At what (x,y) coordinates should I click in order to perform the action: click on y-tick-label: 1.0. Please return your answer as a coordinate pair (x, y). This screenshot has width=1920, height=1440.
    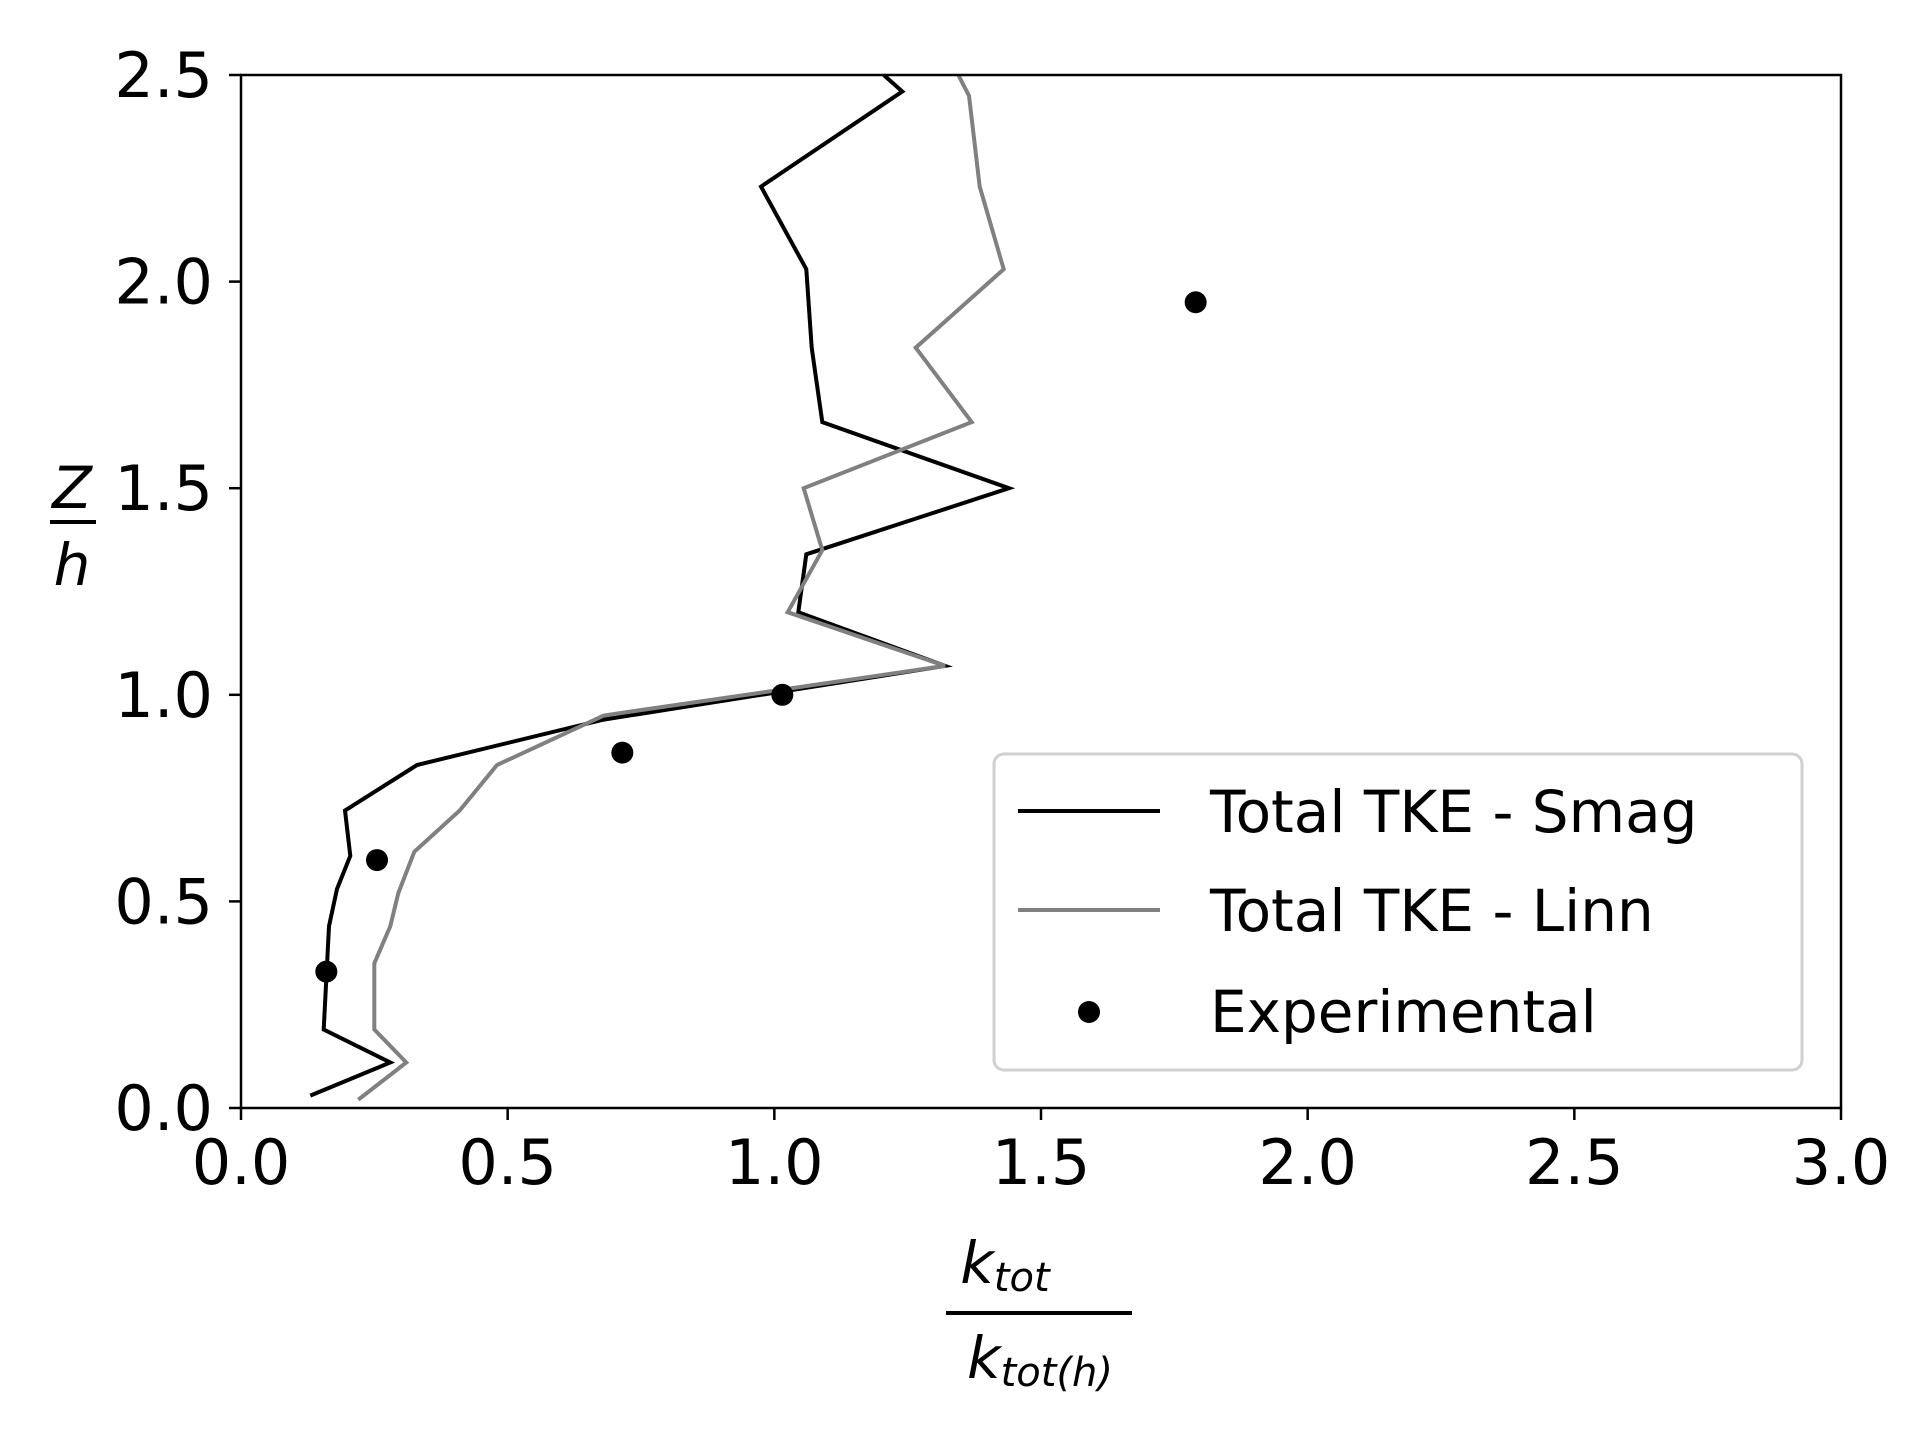
    Looking at the image, I should click on (163, 695).